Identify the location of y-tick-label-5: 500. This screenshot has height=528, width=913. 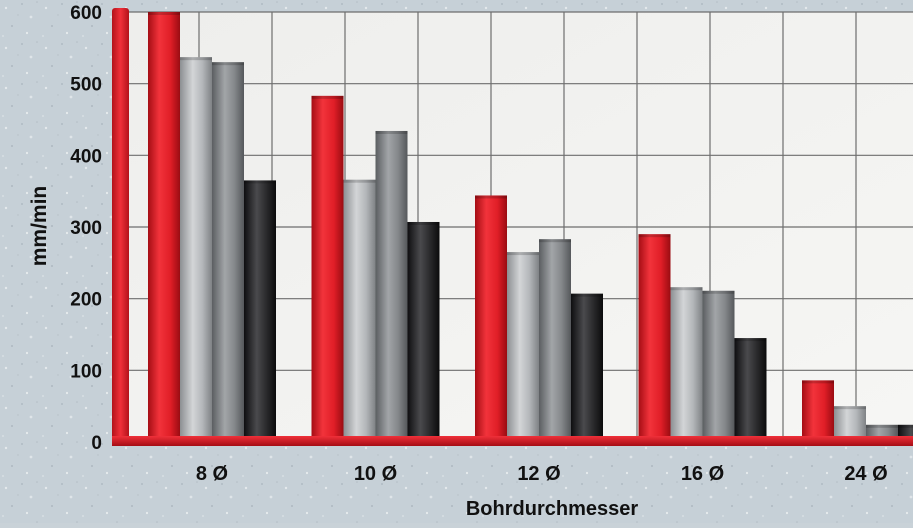
(86, 85).